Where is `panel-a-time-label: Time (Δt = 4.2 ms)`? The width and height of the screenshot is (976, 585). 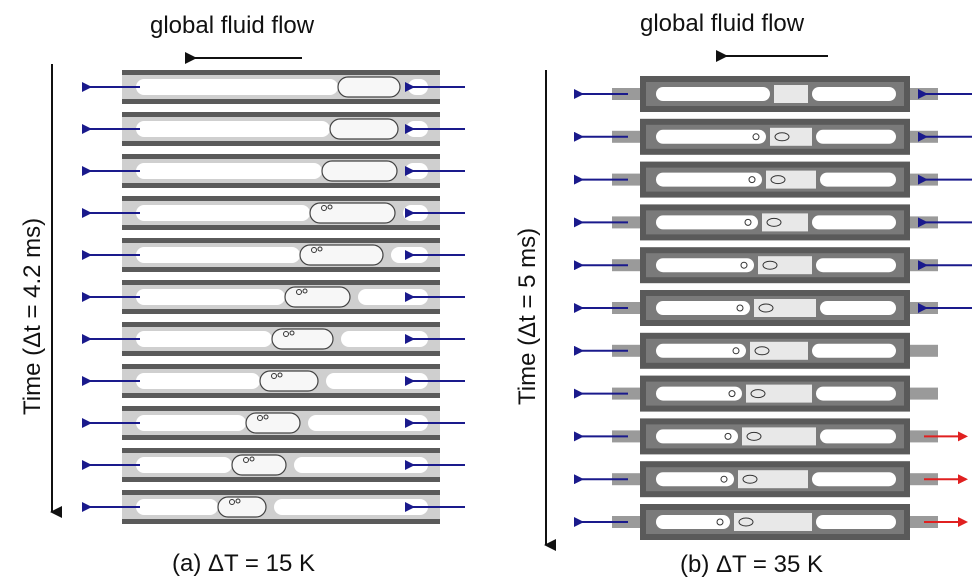
panel-a-time-label: Time (Δt = 4.2 ms) is located at coordinates (32, 316).